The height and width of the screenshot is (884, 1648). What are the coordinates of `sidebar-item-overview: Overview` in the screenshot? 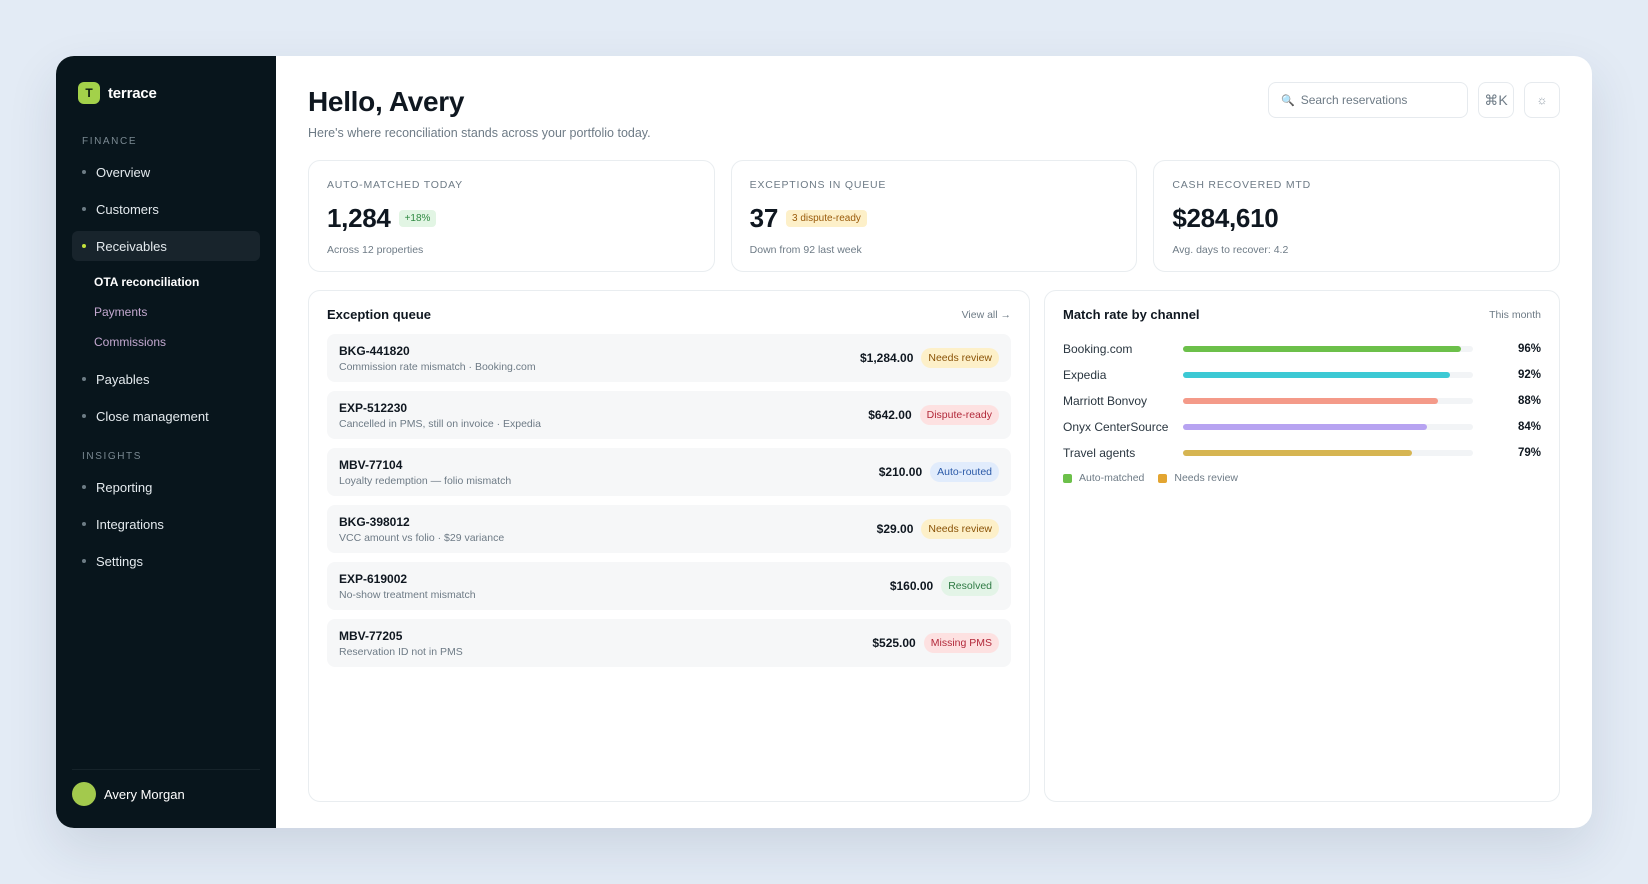 It's located at (166, 172).